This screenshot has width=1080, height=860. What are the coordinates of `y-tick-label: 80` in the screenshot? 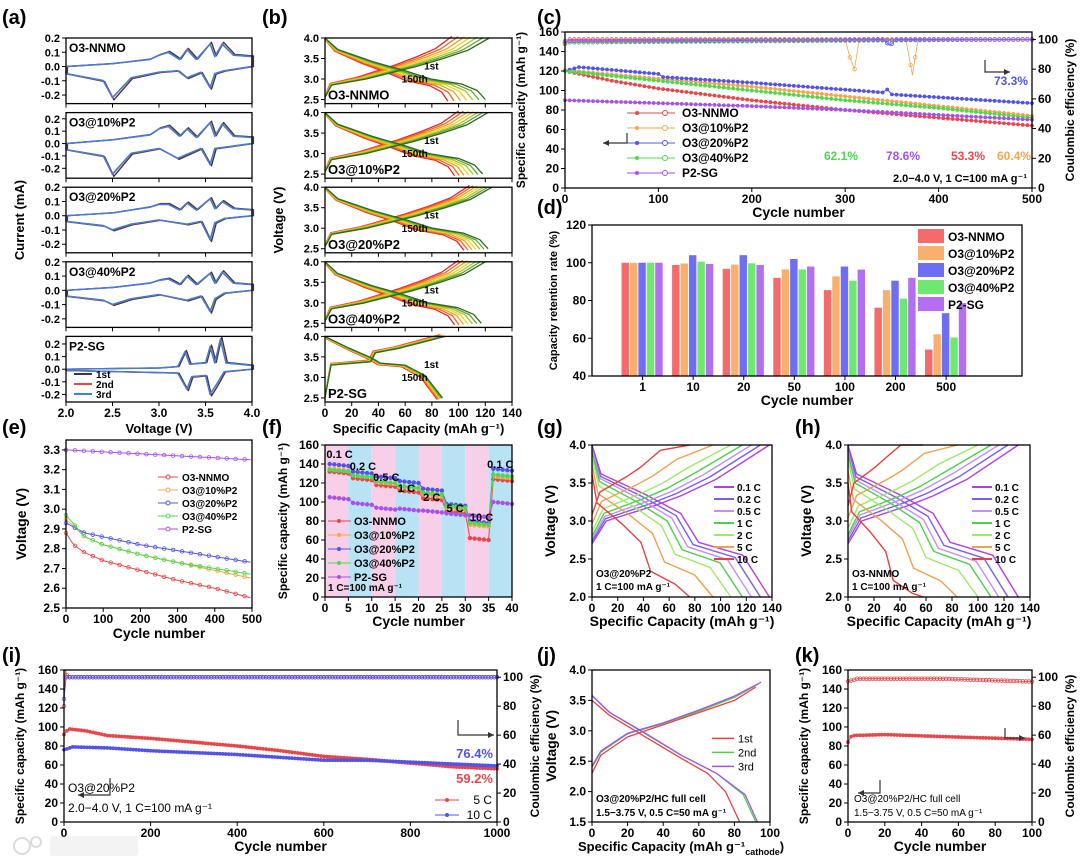 It's located at (313, 521).